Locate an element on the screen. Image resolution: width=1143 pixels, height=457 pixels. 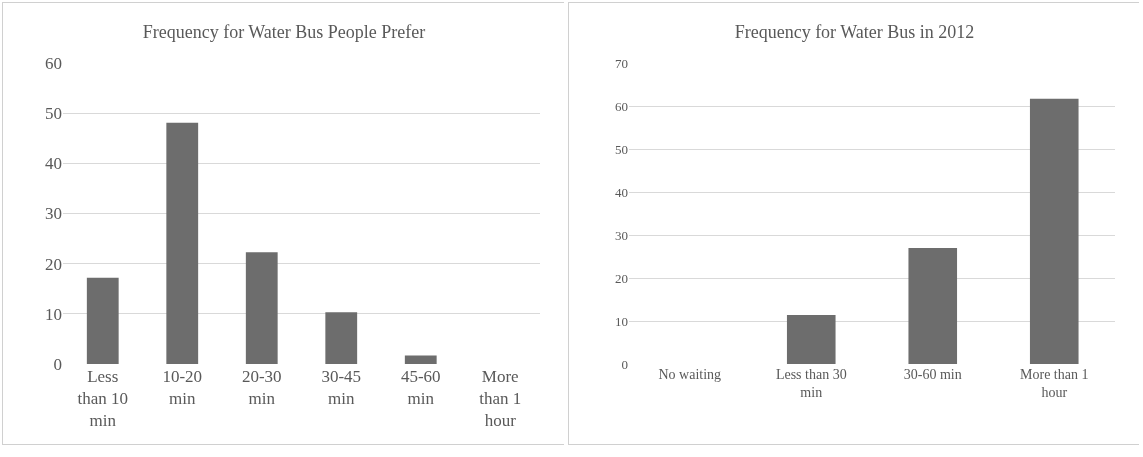
x-tick-label: 10-20 min is located at coordinates (182, 388).